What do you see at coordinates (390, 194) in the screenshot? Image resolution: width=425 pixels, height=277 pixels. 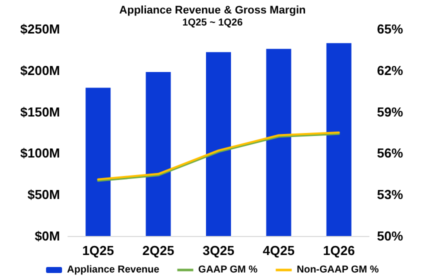 I see `y2-tick-label: 53%` at bounding box center [390, 194].